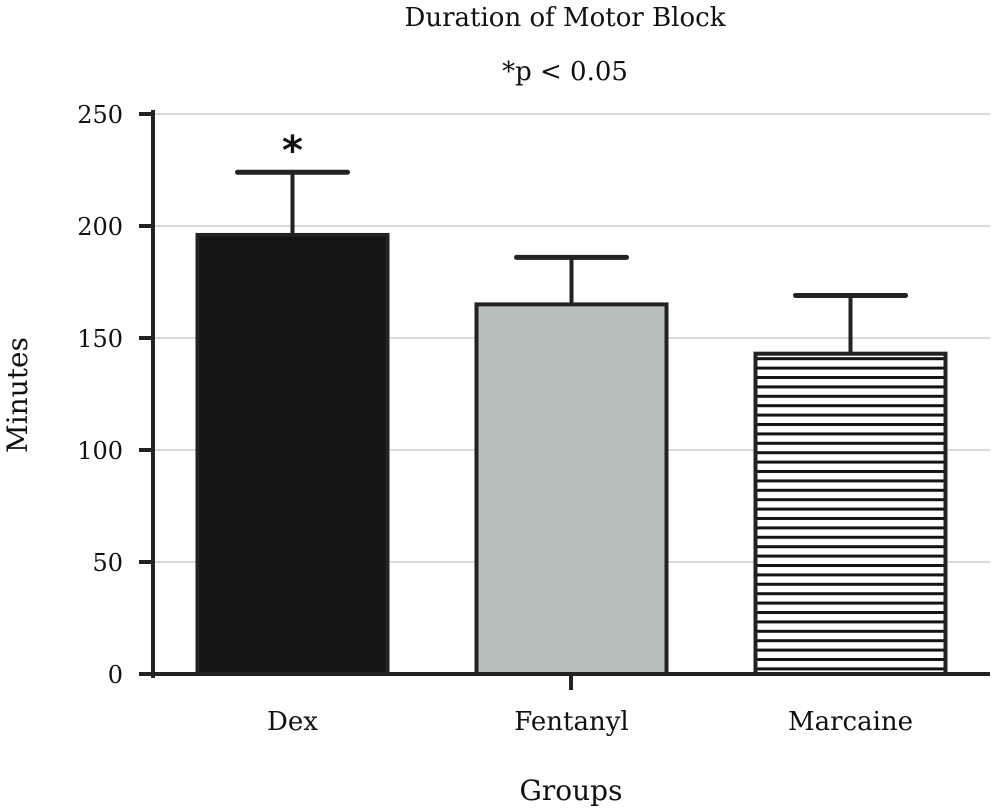 The height and width of the screenshot is (808, 1000). I want to click on y-ticks: 0 50 100 150 200 250, so click(115, 395).